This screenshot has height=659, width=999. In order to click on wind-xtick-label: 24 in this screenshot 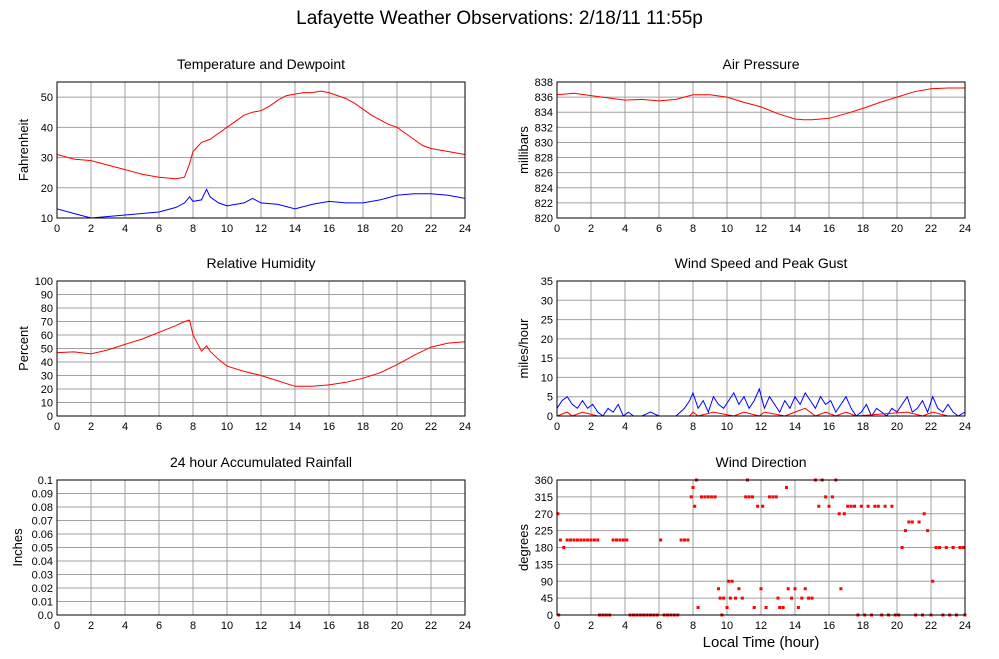, I will do `click(965, 427)`.